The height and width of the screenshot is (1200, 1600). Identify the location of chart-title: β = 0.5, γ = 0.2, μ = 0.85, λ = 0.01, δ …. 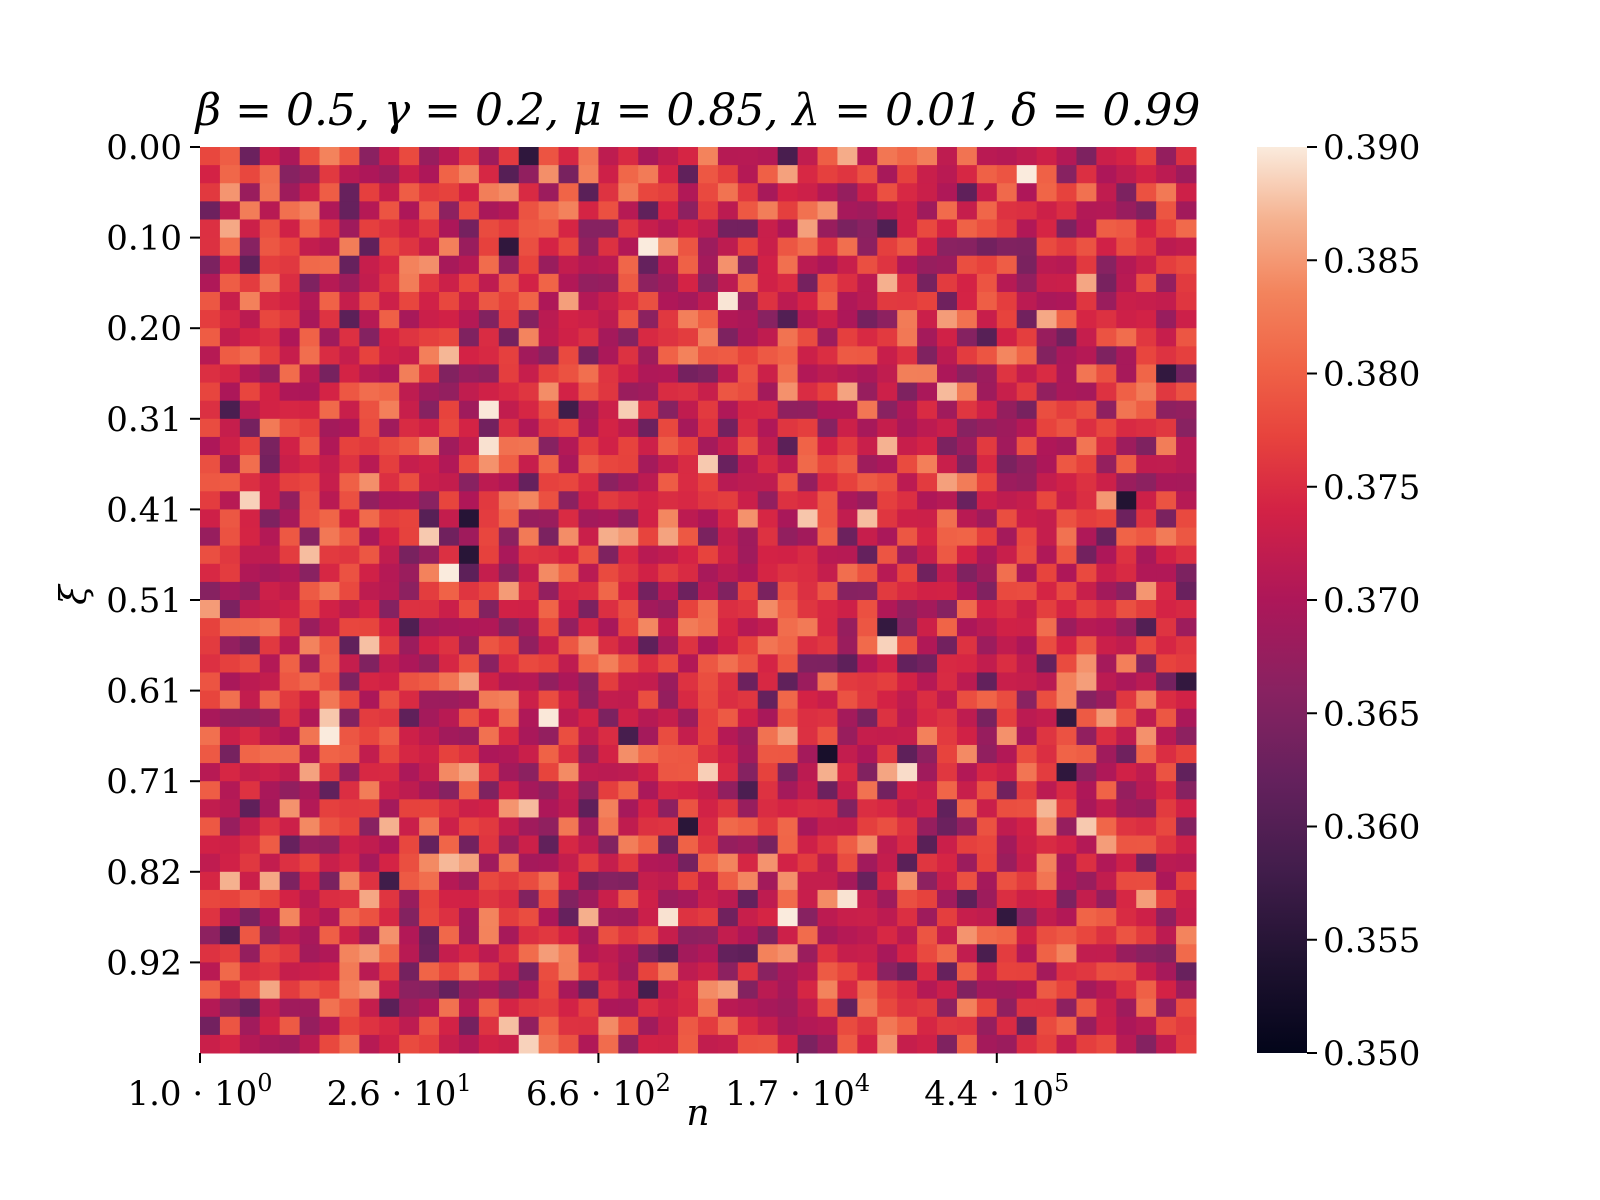
(697, 110).